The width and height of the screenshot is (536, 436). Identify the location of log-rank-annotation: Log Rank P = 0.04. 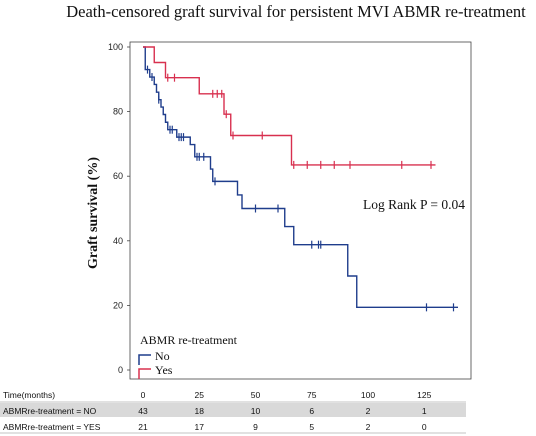
(414, 204).